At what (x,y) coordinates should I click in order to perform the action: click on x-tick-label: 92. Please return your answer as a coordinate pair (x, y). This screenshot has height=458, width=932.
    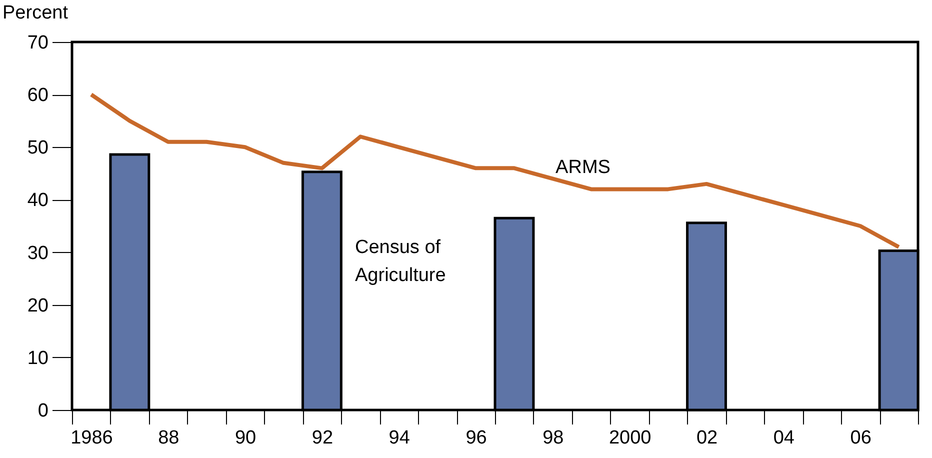
    Looking at the image, I should click on (323, 438).